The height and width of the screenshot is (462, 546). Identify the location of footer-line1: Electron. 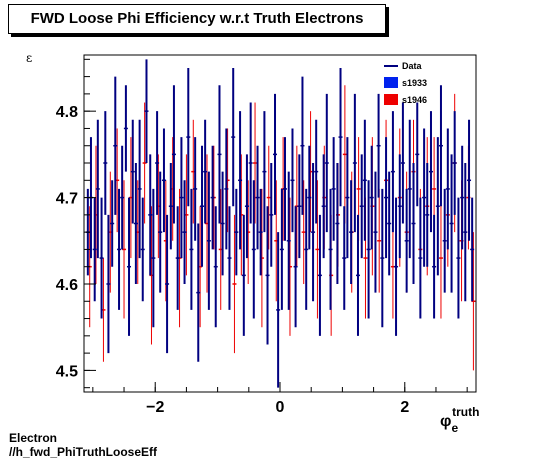
(33, 438).